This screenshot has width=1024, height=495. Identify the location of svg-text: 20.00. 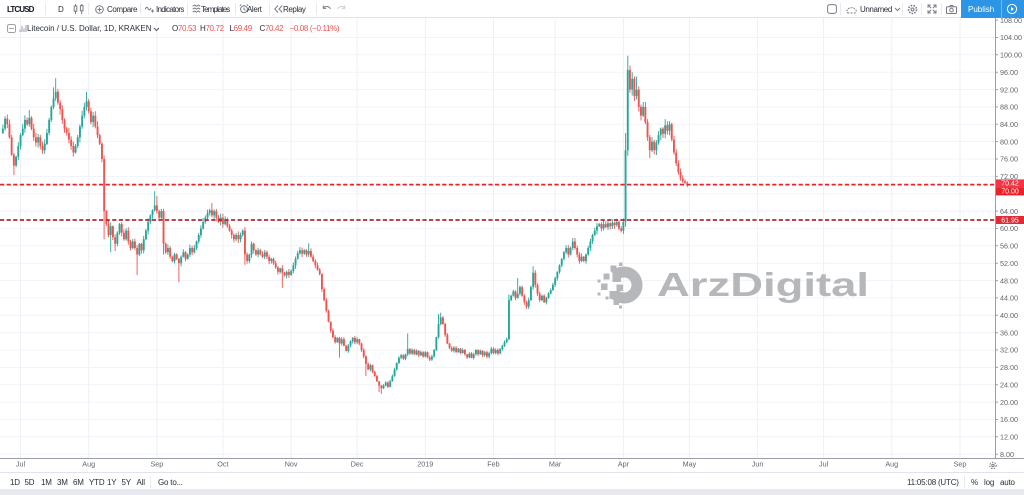
(1009, 402).